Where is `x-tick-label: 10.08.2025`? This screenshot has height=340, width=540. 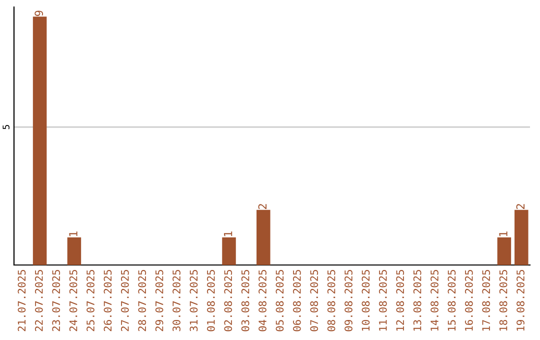
x-tick-label: 10.08.2025 is located at coordinates (366, 300).